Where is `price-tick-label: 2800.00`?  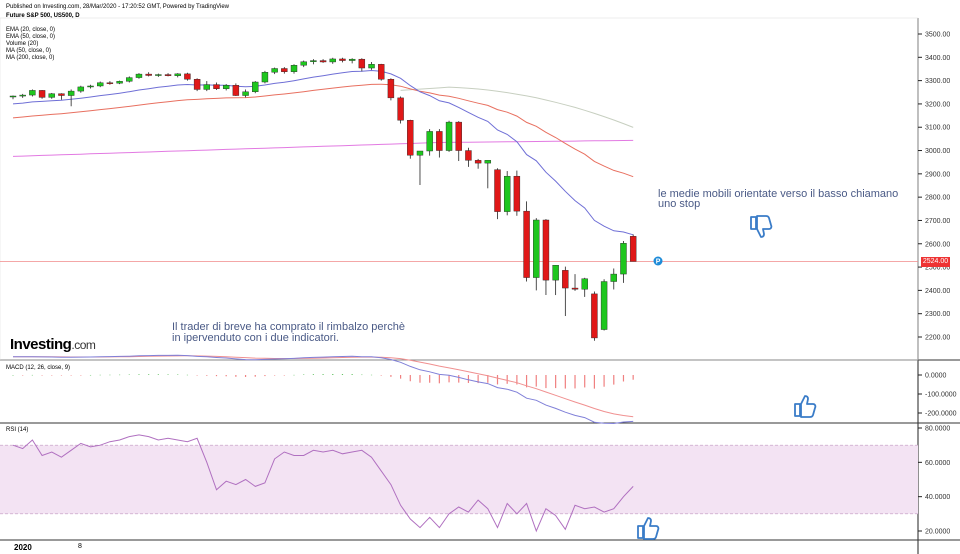
price-tick-label: 2800.00 is located at coordinates (937, 198).